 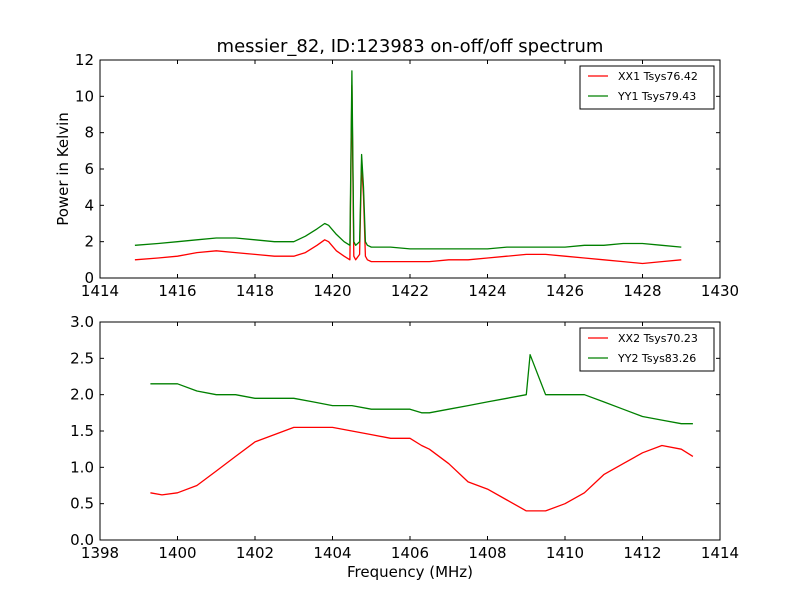 I want to click on top-x-tick-label: 1424, so click(x=487, y=291).